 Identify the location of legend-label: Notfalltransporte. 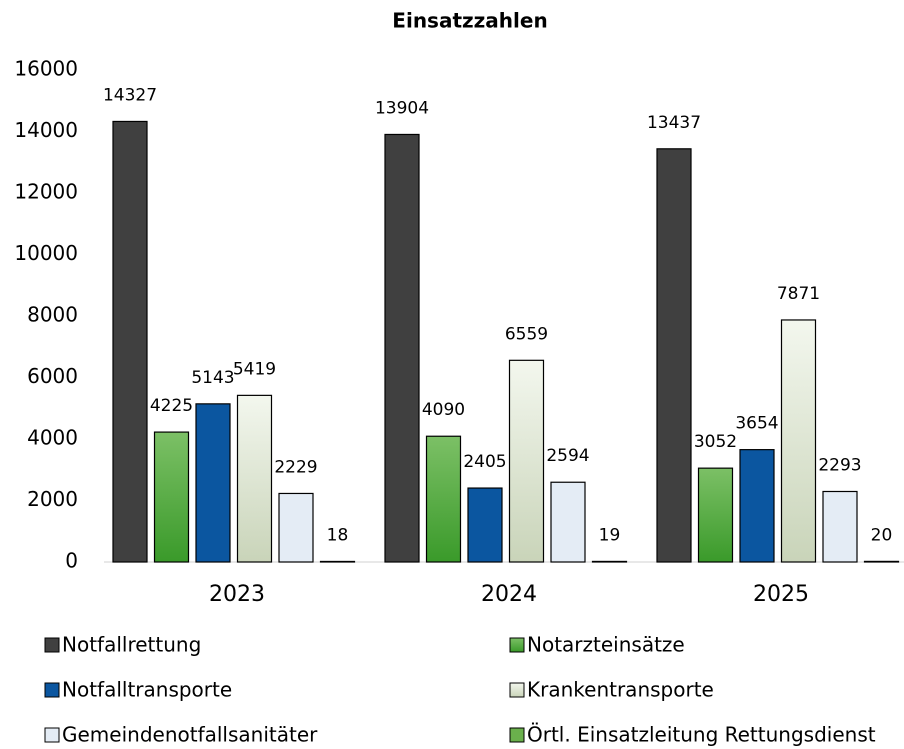
(147, 690).